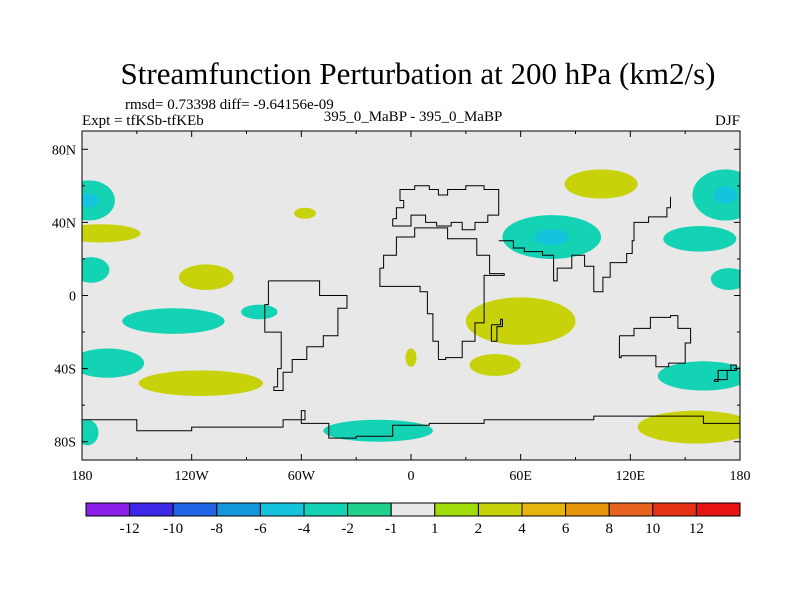 The image size is (800, 600). Describe the element at coordinates (206, 277) in the screenshot. I see `anomaly-green-pac-tr` at that location.